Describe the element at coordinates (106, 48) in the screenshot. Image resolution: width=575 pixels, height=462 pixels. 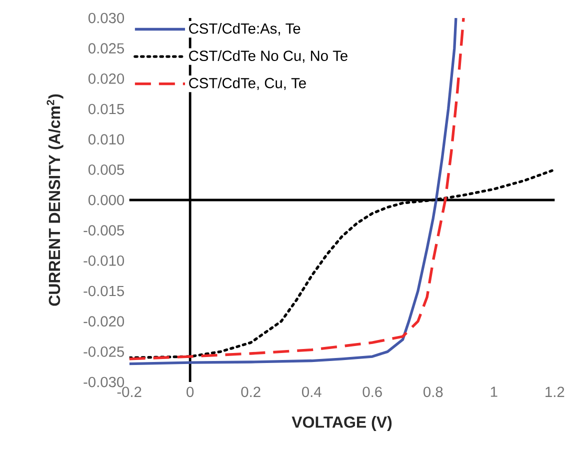
I see `y-tick-label: 0.025` at that location.